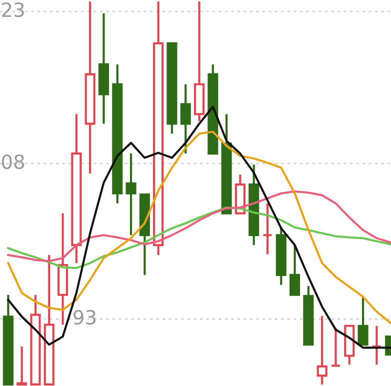 This screenshot has width=391, height=386. I want to click on annotation: 08, so click(13, 162).